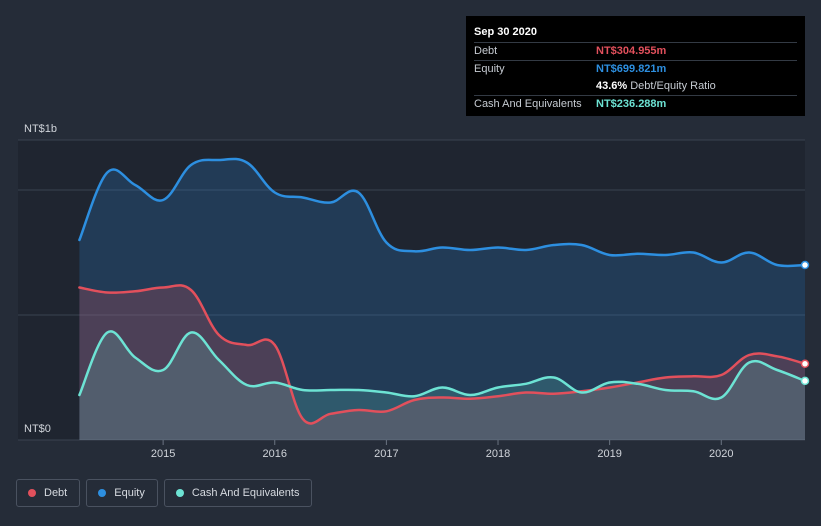  What do you see at coordinates (805, 323) in the screenshot?
I see `end-markers` at bounding box center [805, 323].